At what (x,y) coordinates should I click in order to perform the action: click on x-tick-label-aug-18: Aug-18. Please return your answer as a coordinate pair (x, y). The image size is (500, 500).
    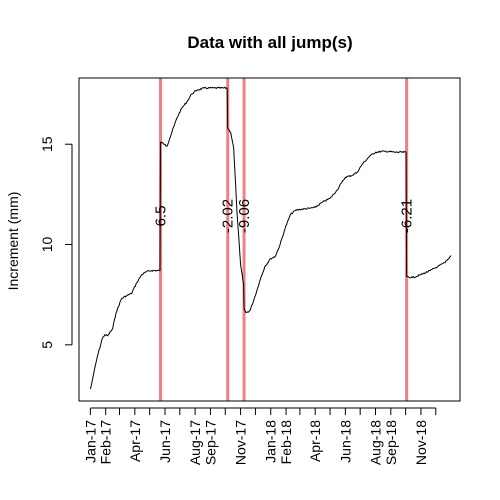
    Looking at the image, I should click on (376, 442).